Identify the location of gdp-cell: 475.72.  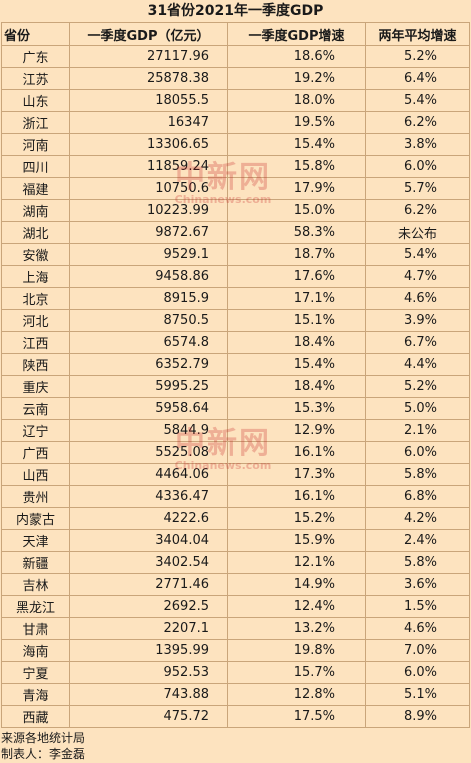
(148, 716).